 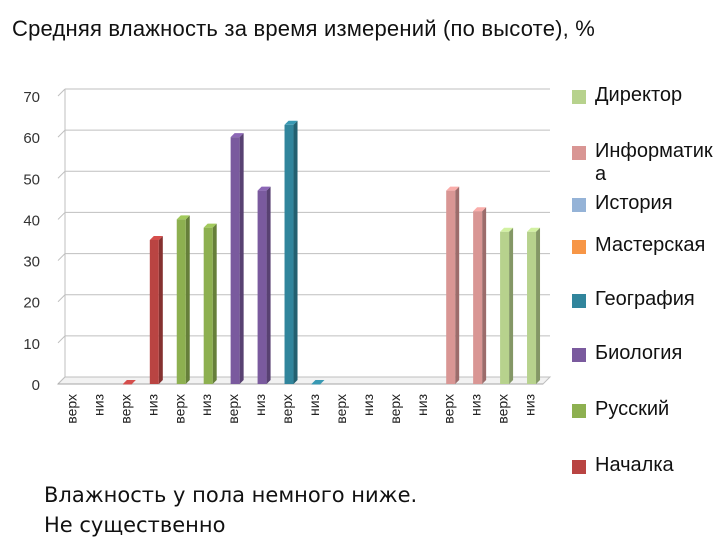 I want to click on legend-label: Мастерская, so click(x=650, y=245).